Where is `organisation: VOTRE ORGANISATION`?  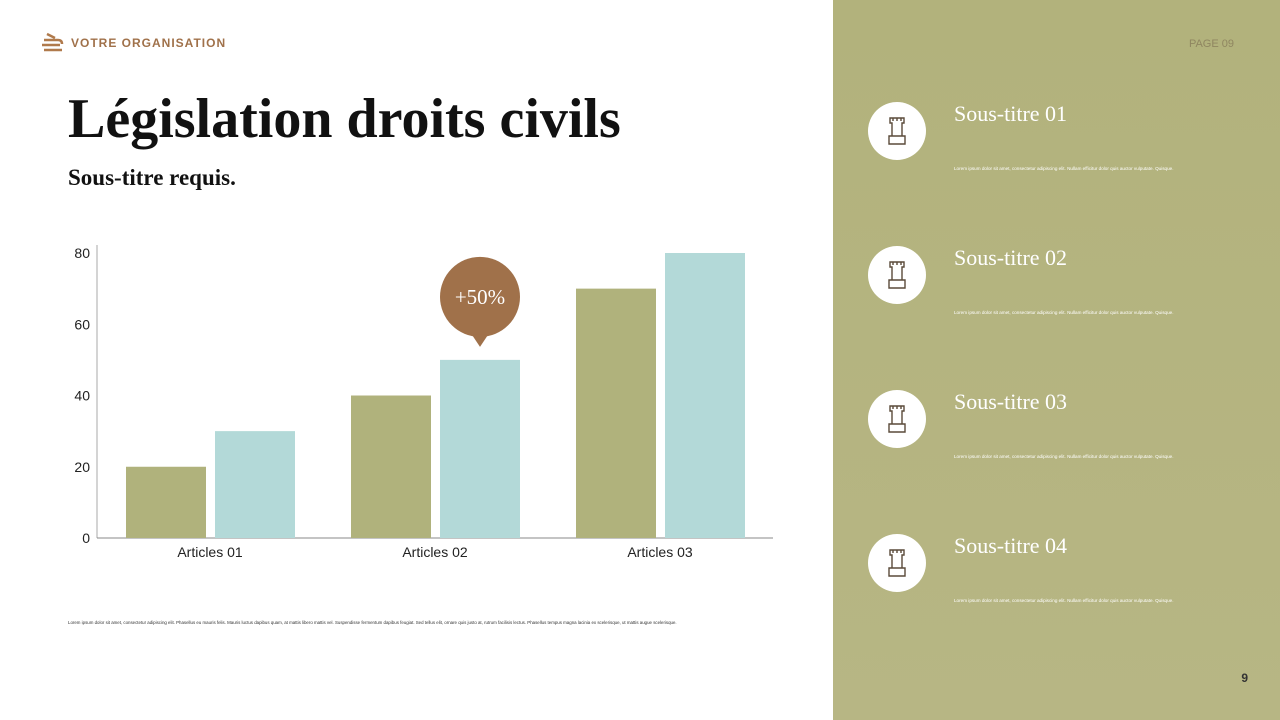 organisation: VOTRE ORGANISATION is located at coordinates (148, 43).